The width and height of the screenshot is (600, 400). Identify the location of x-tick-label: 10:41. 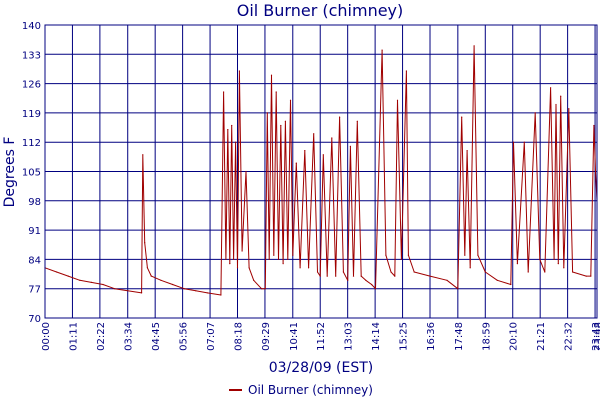
(294, 336).